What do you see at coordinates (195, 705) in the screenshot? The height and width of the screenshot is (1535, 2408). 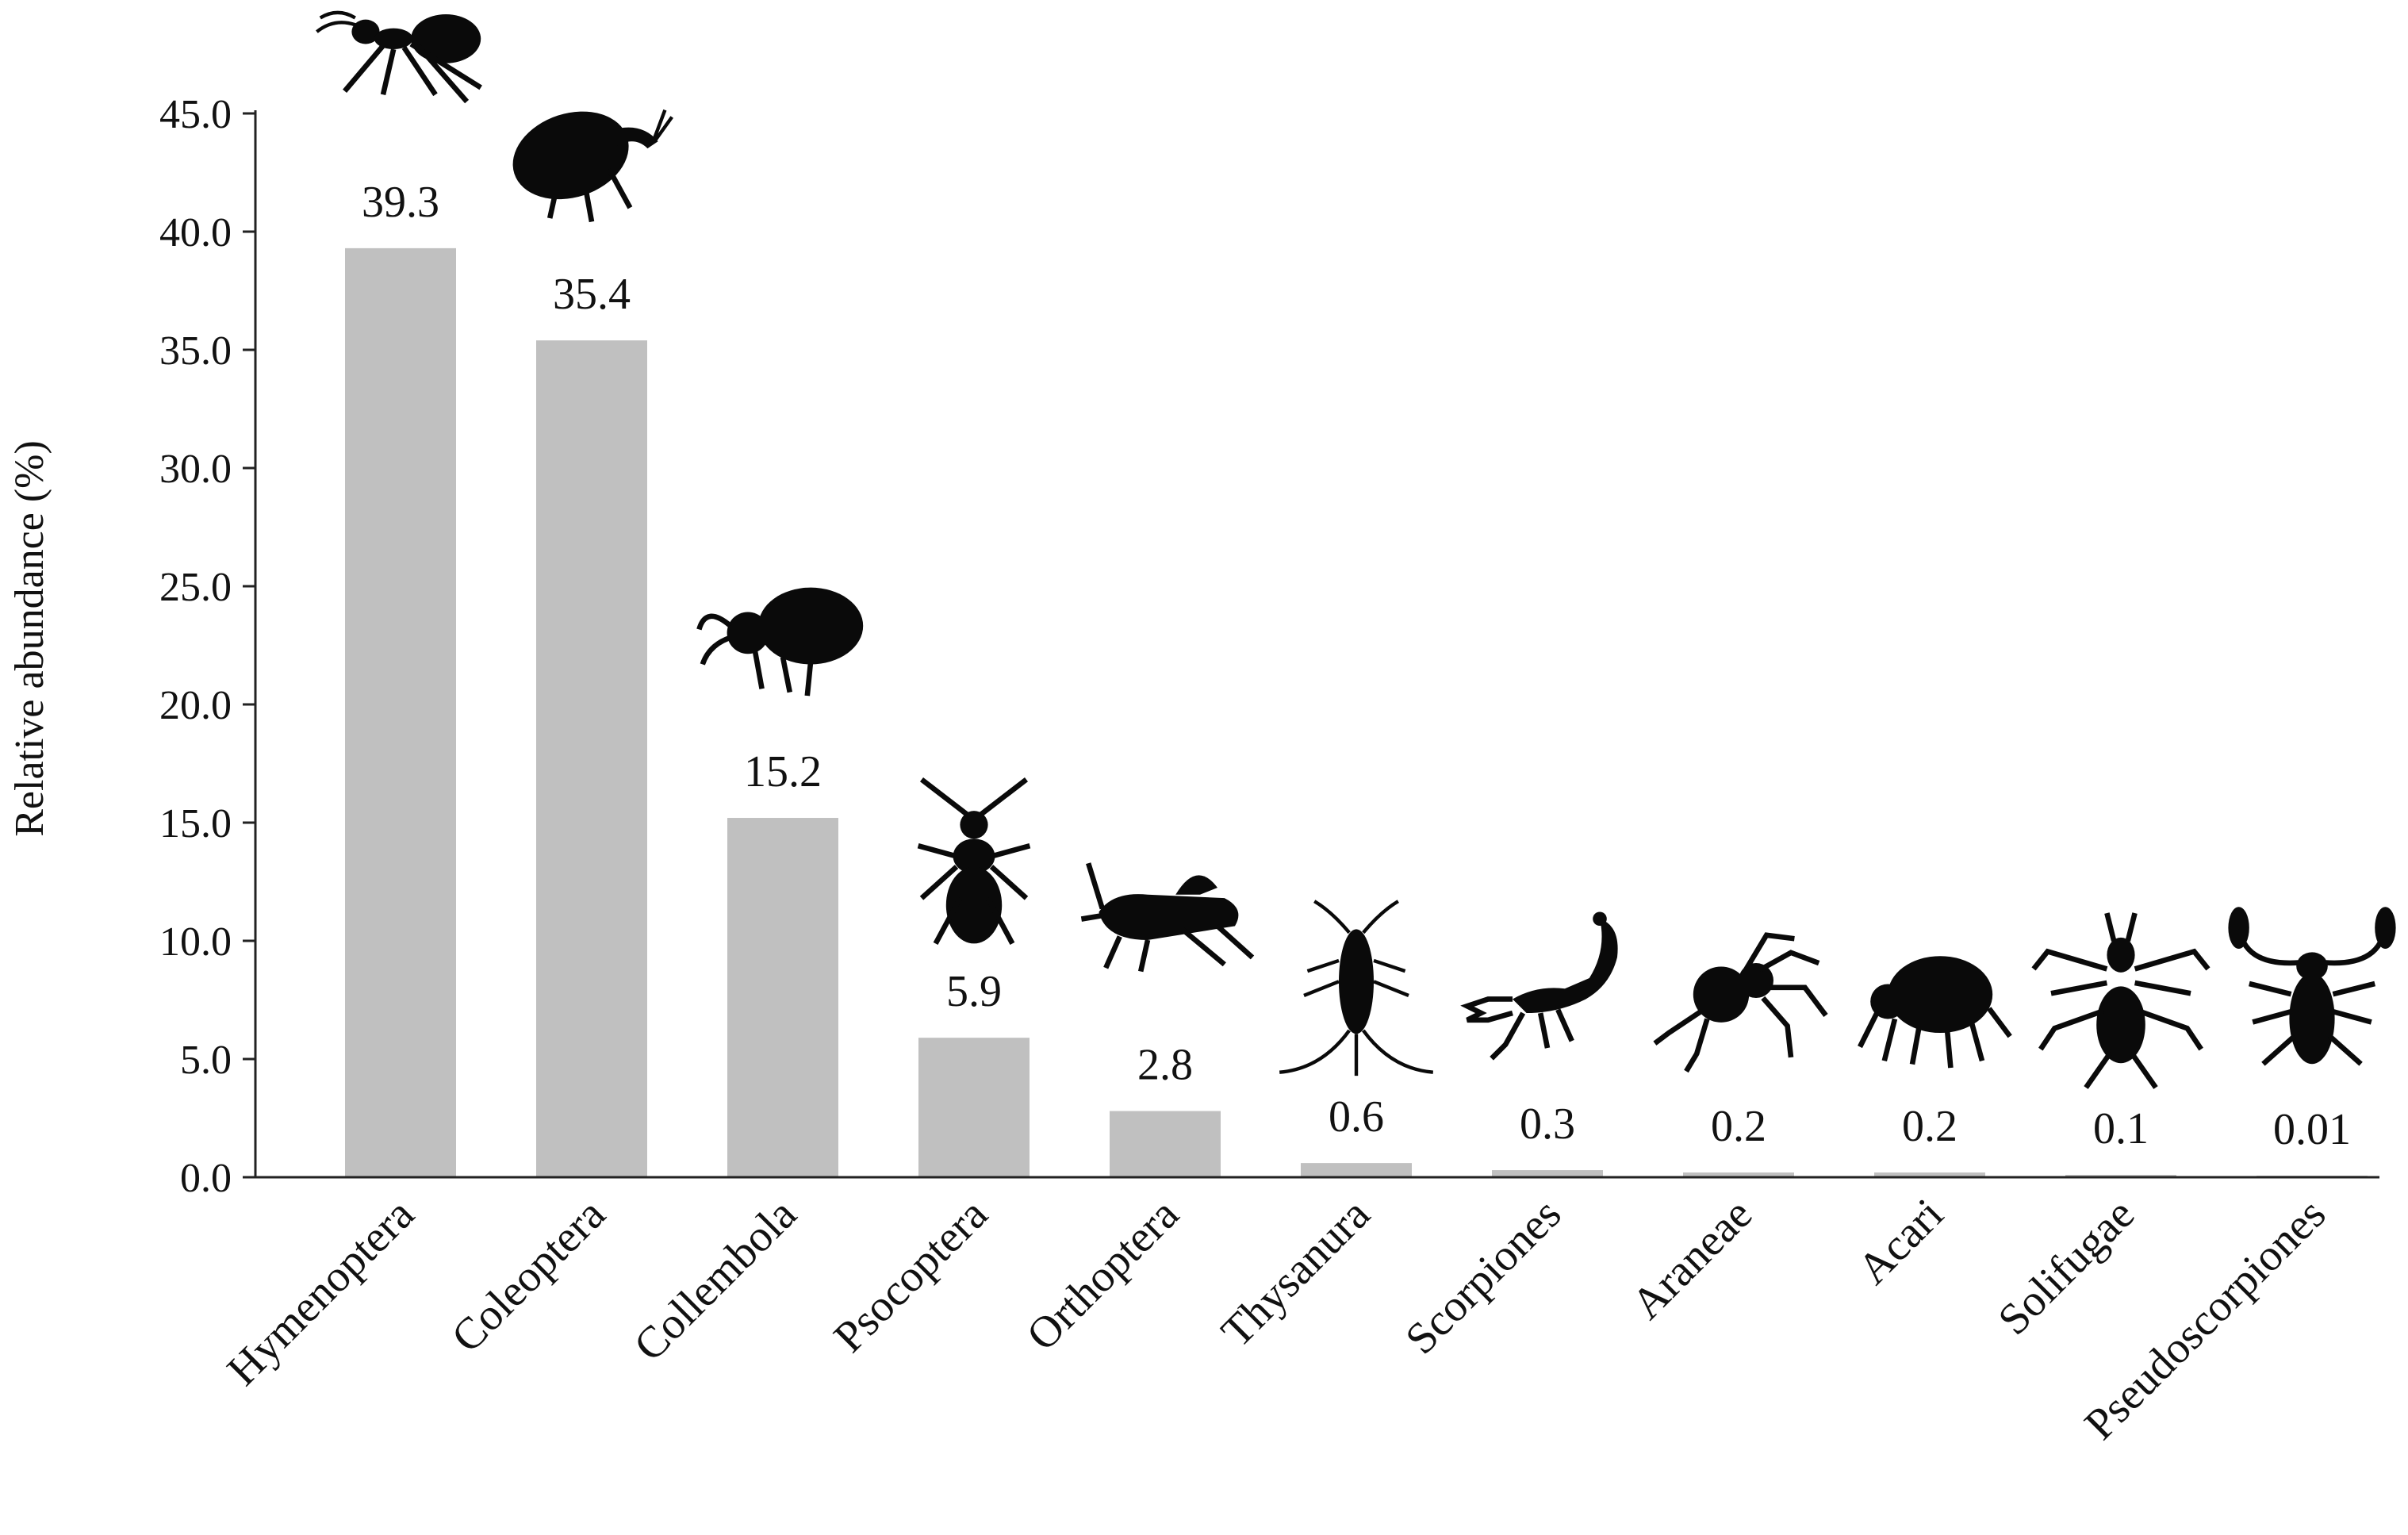 I see `y-tick-label: 20.0` at bounding box center [195, 705].